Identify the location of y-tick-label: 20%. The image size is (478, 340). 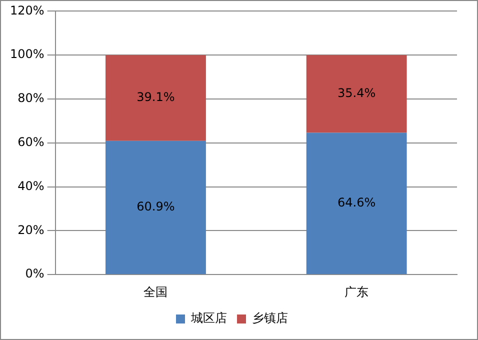
(31, 229).